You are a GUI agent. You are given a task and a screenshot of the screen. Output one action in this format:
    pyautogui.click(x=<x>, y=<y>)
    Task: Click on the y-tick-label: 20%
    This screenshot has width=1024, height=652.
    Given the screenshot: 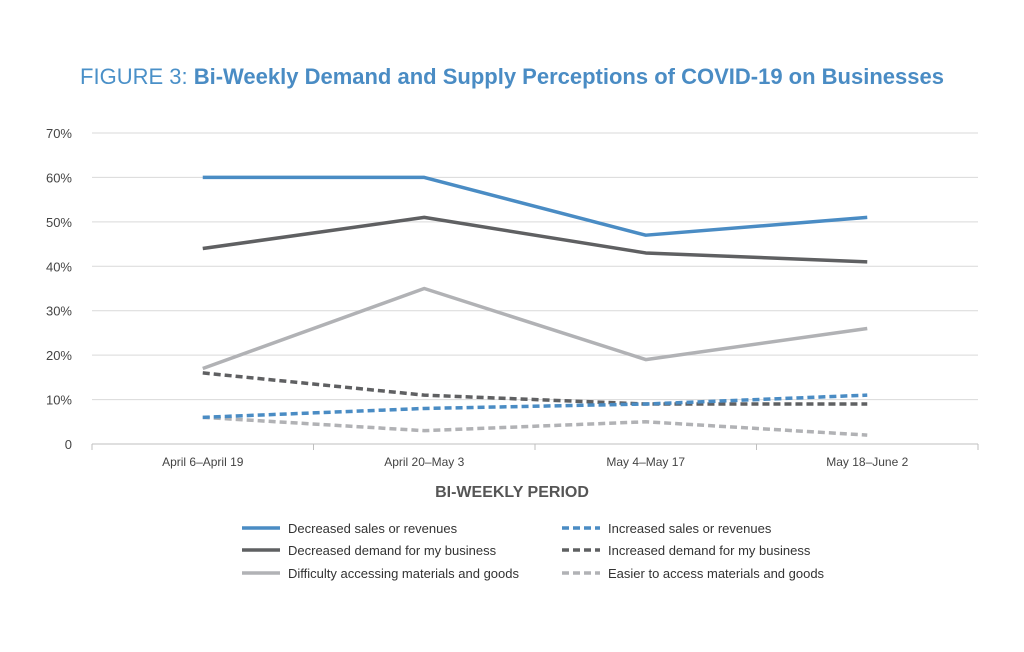 What is the action you would take?
    pyautogui.click(x=59, y=355)
    